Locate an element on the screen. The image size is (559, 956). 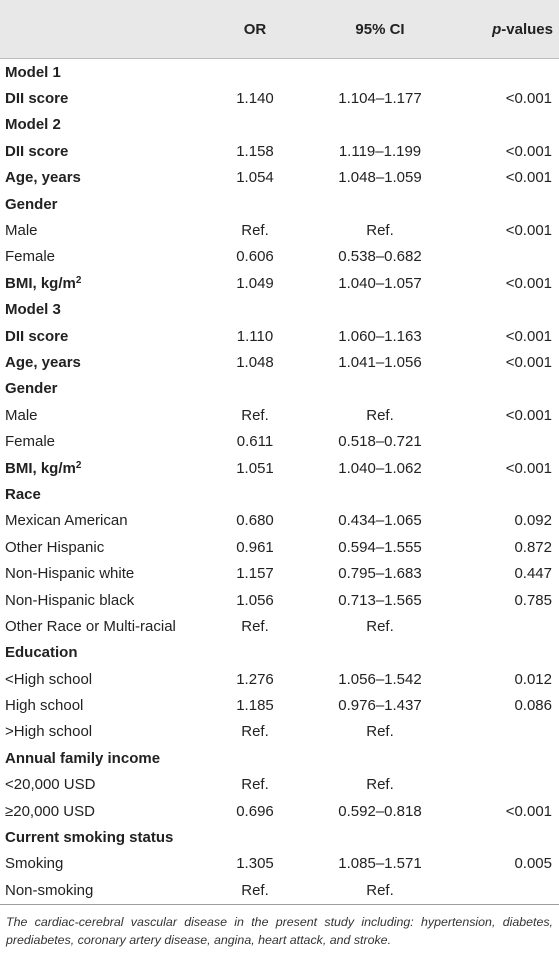
or-value: 1.140 is located at coordinates (255, 99).